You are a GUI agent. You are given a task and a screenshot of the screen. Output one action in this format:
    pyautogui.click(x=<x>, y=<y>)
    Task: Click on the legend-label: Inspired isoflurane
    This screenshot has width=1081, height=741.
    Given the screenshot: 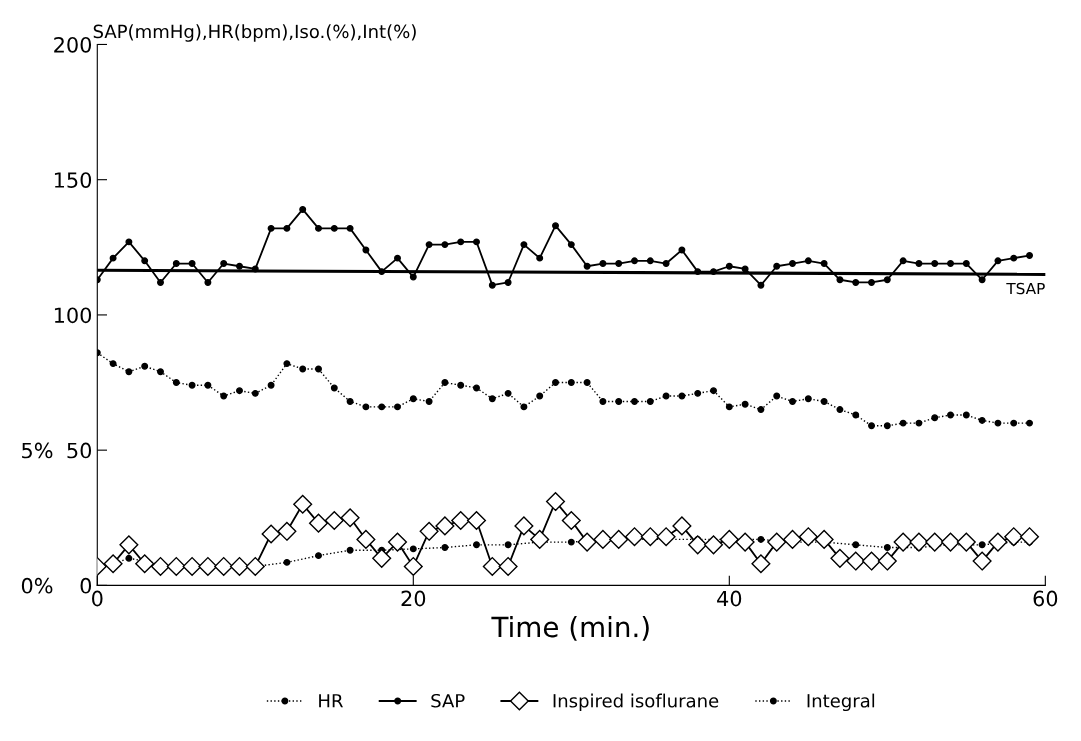 What is the action you would take?
    pyautogui.click(x=636, y=702)
    